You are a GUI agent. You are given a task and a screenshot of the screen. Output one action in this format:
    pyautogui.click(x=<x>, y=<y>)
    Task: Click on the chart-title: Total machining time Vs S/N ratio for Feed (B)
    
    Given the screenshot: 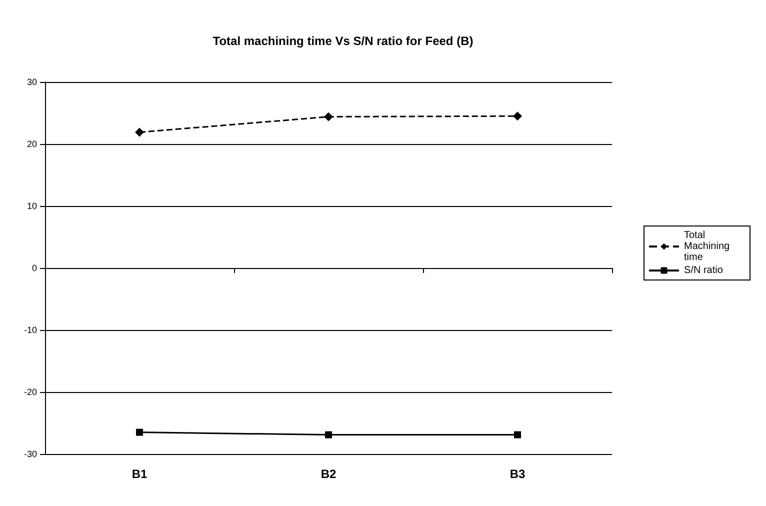 What is the action you would take?
    pyautogui.click(x=343, y=41)
    